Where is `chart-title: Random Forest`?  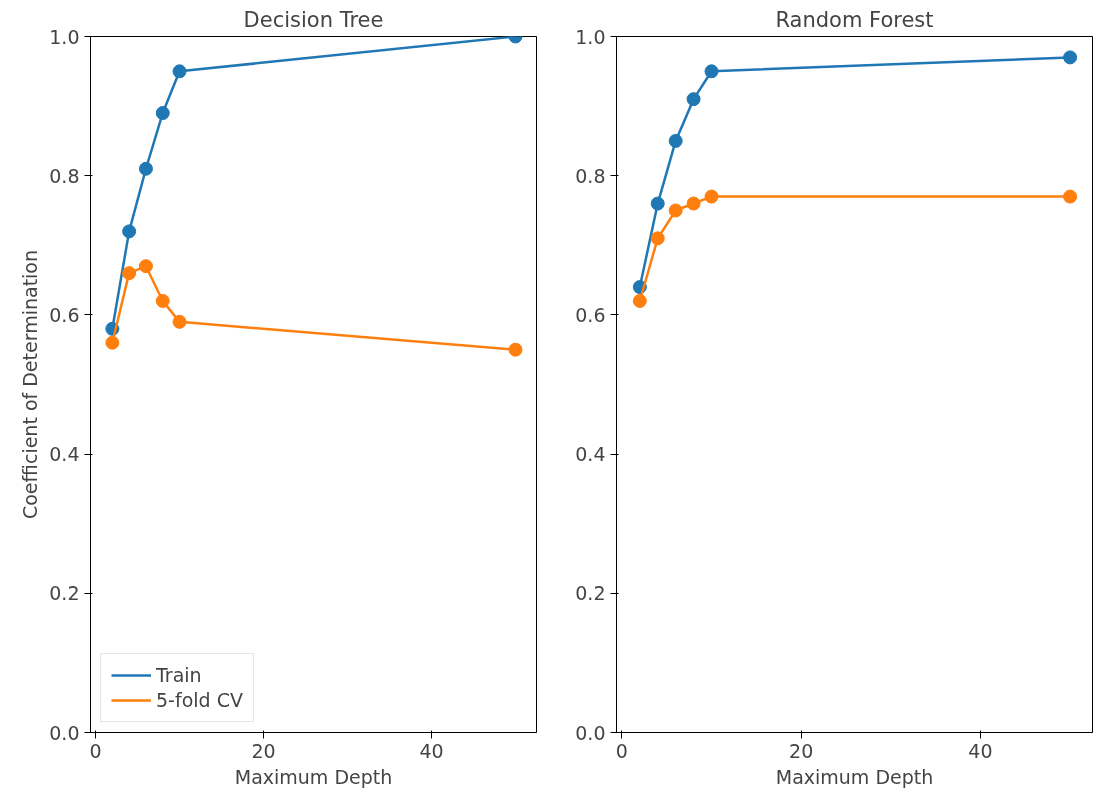 chart-title: Random Forest is located at coordinates (854, 19).